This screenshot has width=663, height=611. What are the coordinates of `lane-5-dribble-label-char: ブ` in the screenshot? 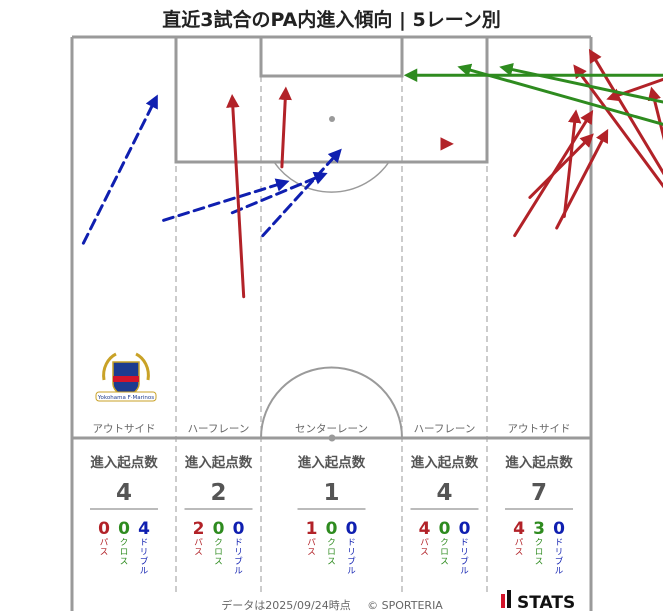 It's located at (559, 561).